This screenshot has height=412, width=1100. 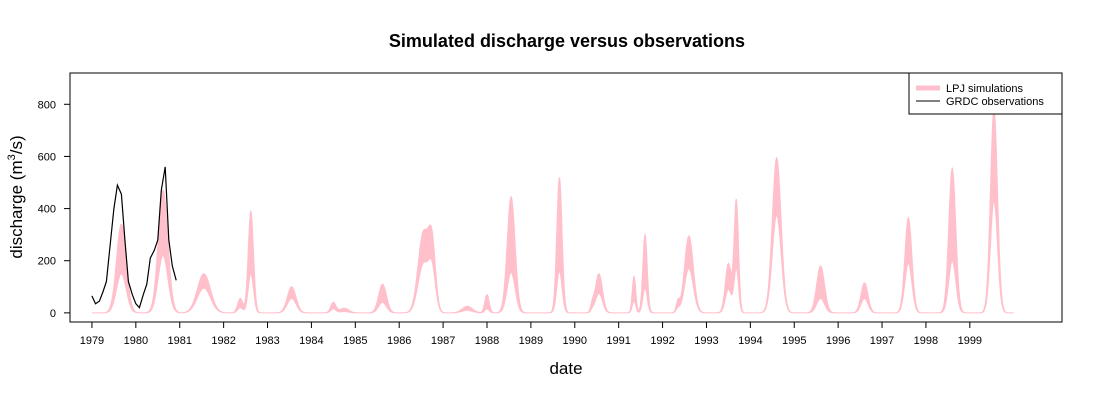 I want to click on x-tick-label: 1987, so click(x=443, y=341).